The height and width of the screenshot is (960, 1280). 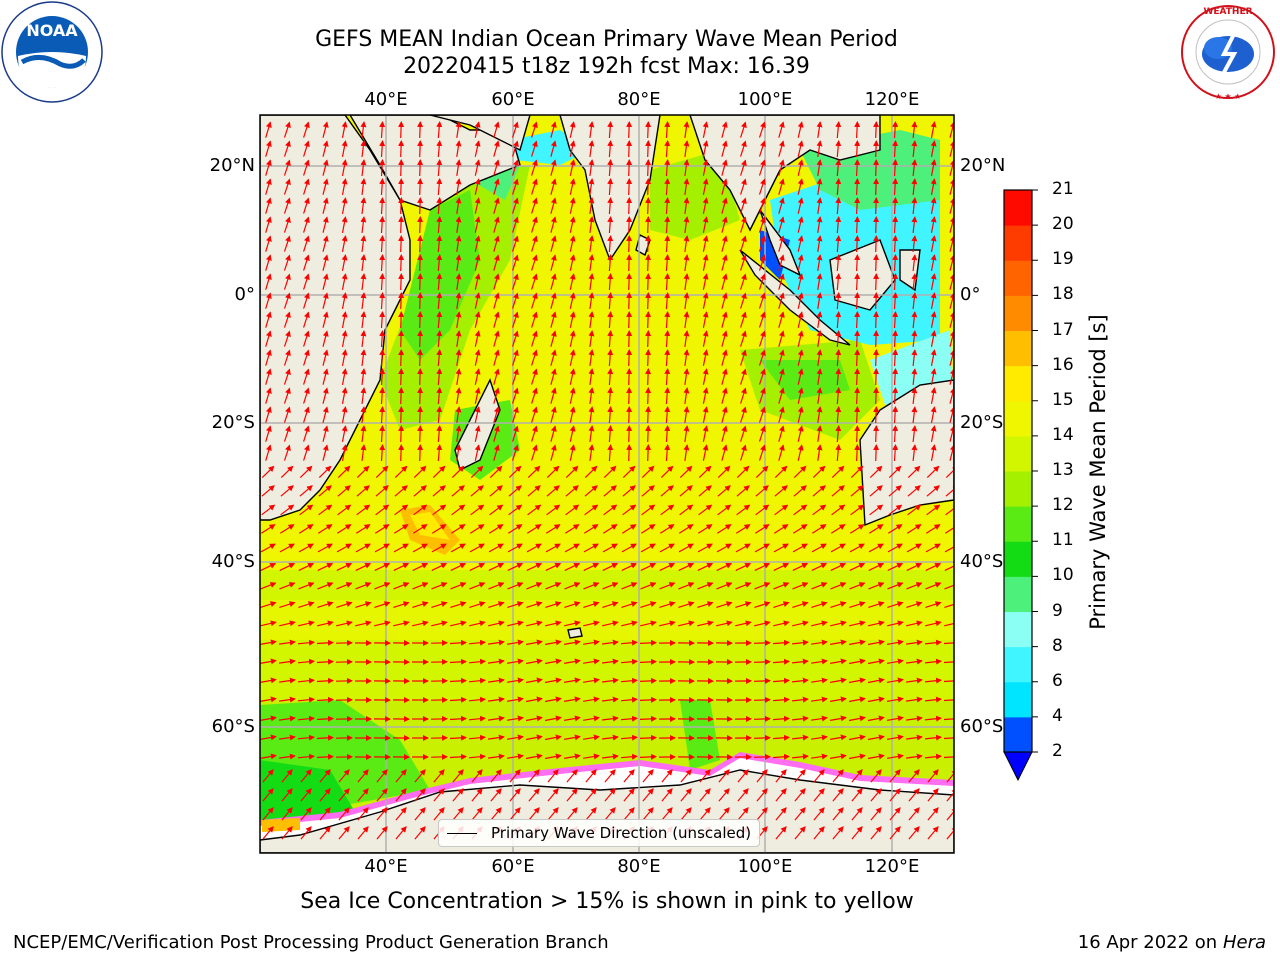 I want to click on lat-label-left: 60°S, so click(x=233, y=726).